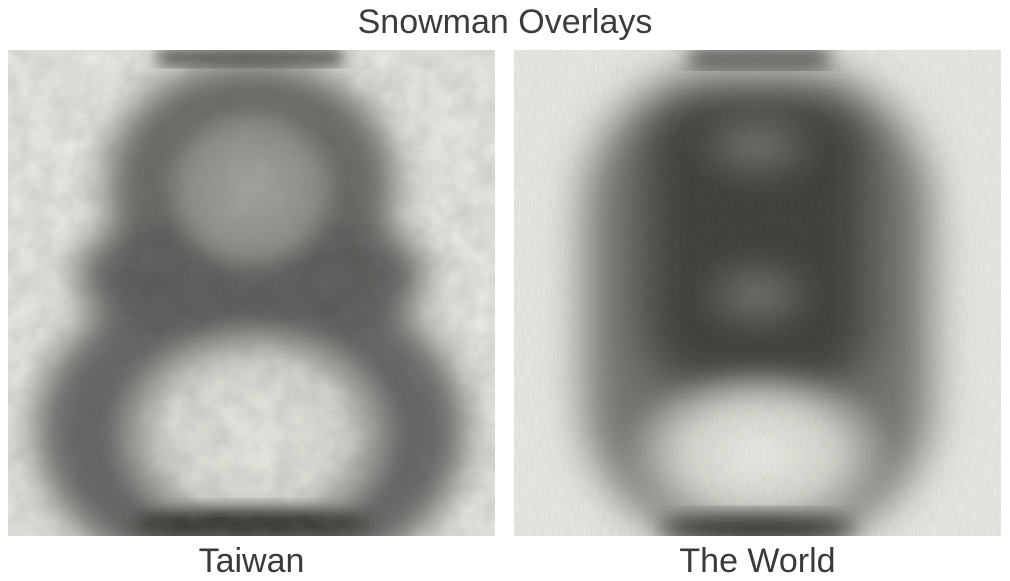  Describe the element at coordinates (251, 561) in the screenshot. I see `taiwan-caption: Taiwan` at that location.